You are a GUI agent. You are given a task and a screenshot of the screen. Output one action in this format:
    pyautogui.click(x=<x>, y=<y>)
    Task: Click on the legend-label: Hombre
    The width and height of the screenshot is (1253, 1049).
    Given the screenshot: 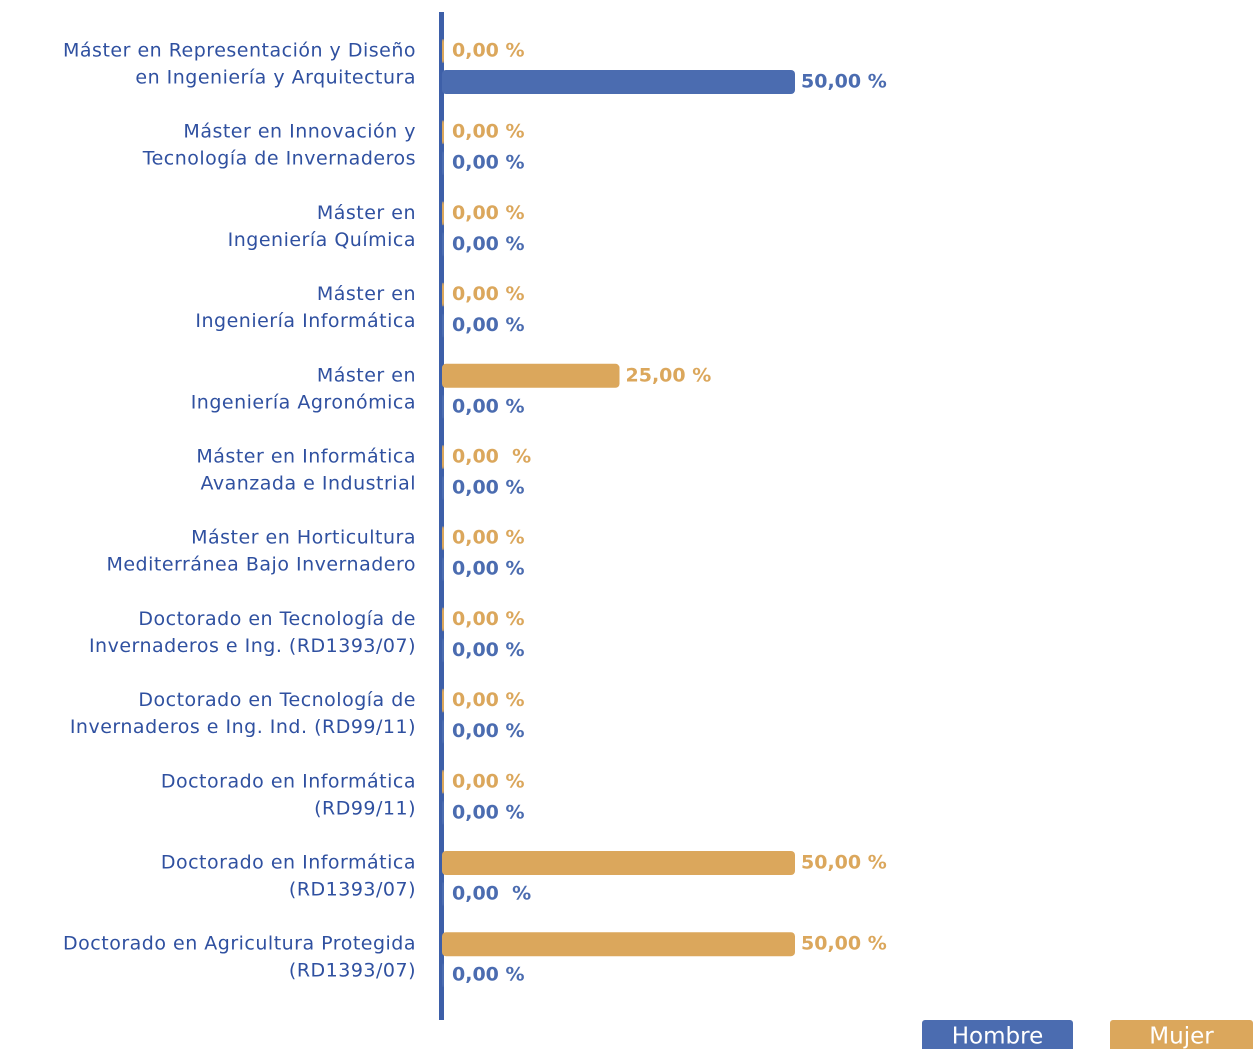 What is the action you would take?
    pyautogui.click(x=997, y=1036)
    